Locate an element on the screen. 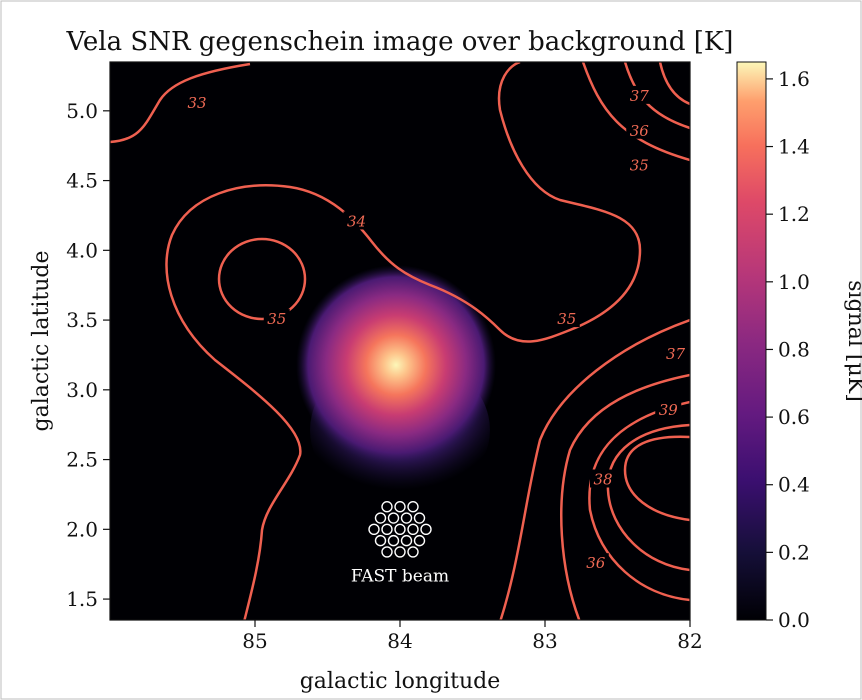  contour-35-ring is located at coordinates (262, 279).